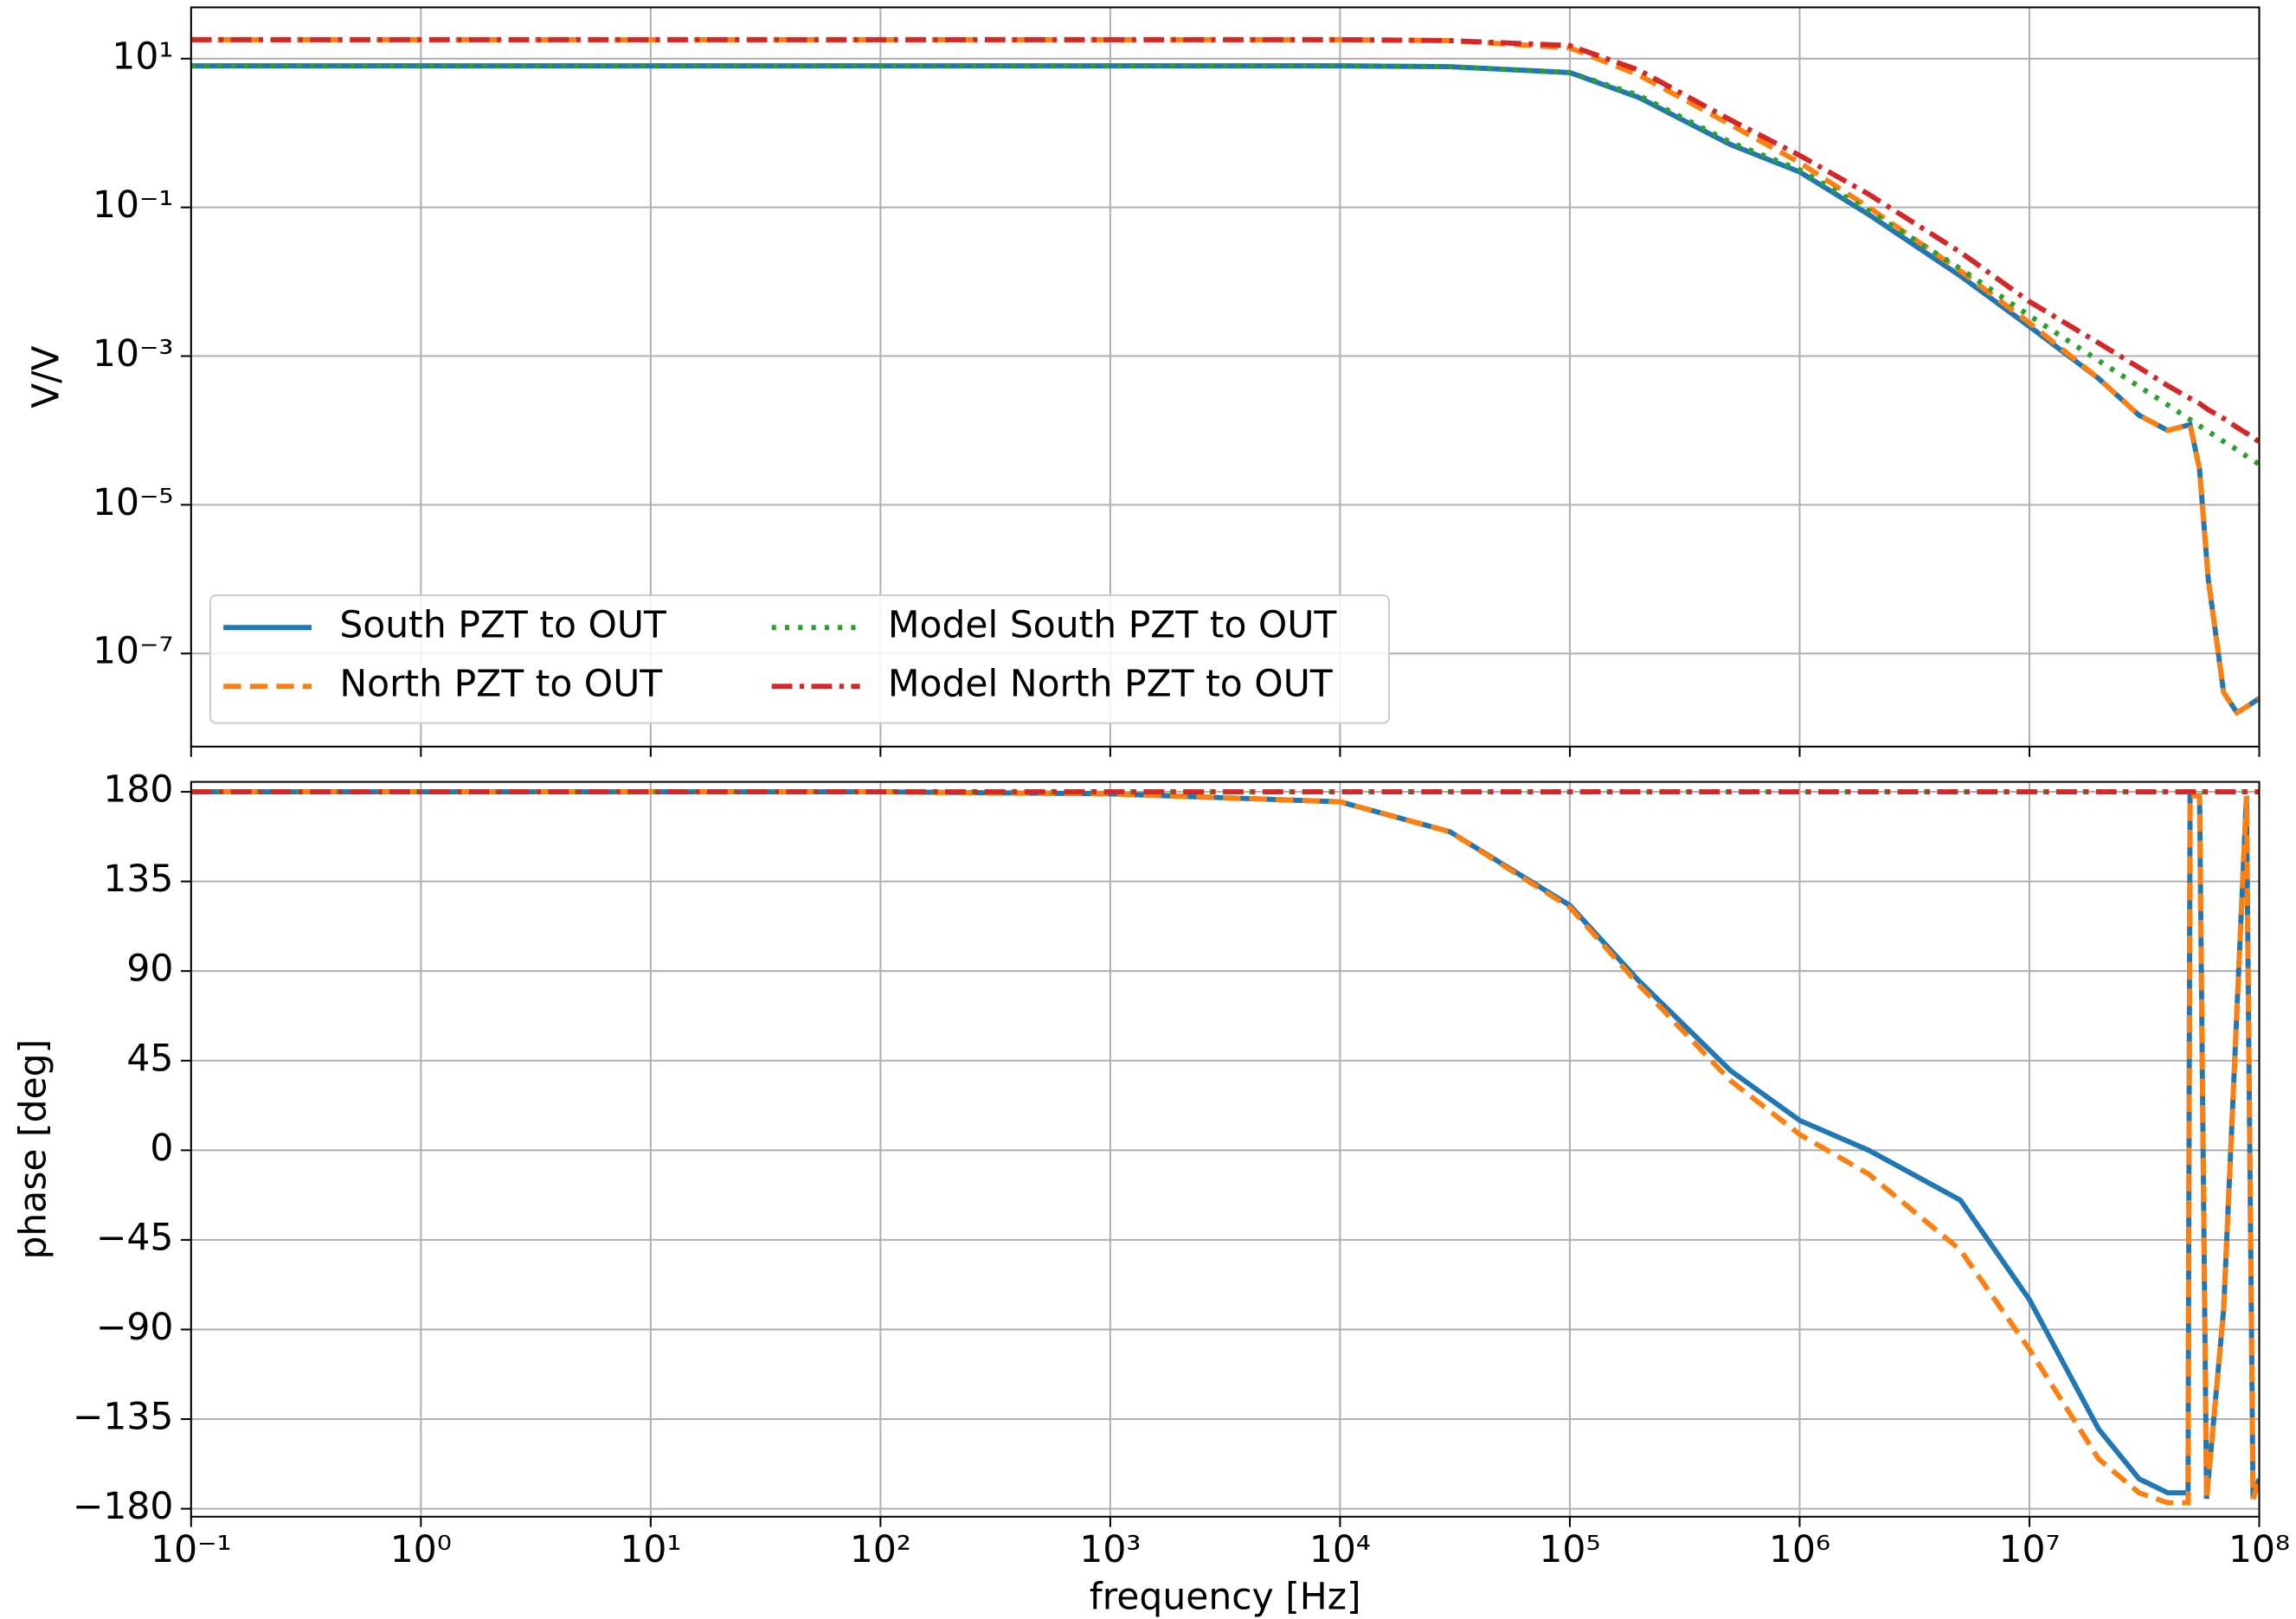 This screenshot has width=2296, height=1619. Describe the element at coordinates (133, 354) in the screenshot. I see `y-tick-label: 10⁻³` at that location.